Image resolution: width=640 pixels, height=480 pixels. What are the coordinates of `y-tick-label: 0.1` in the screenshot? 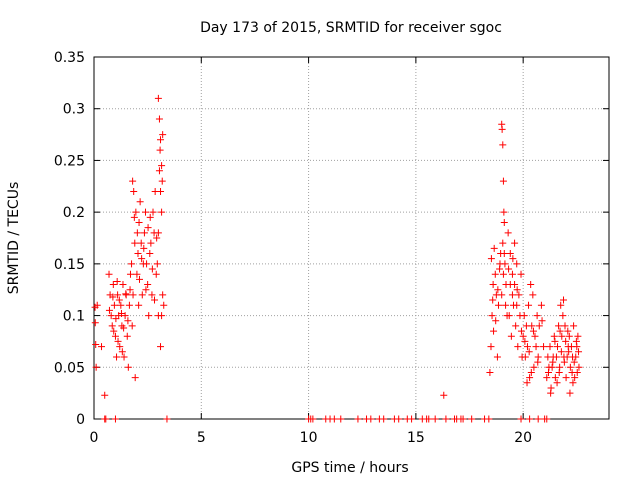 It's located at (74, 317).